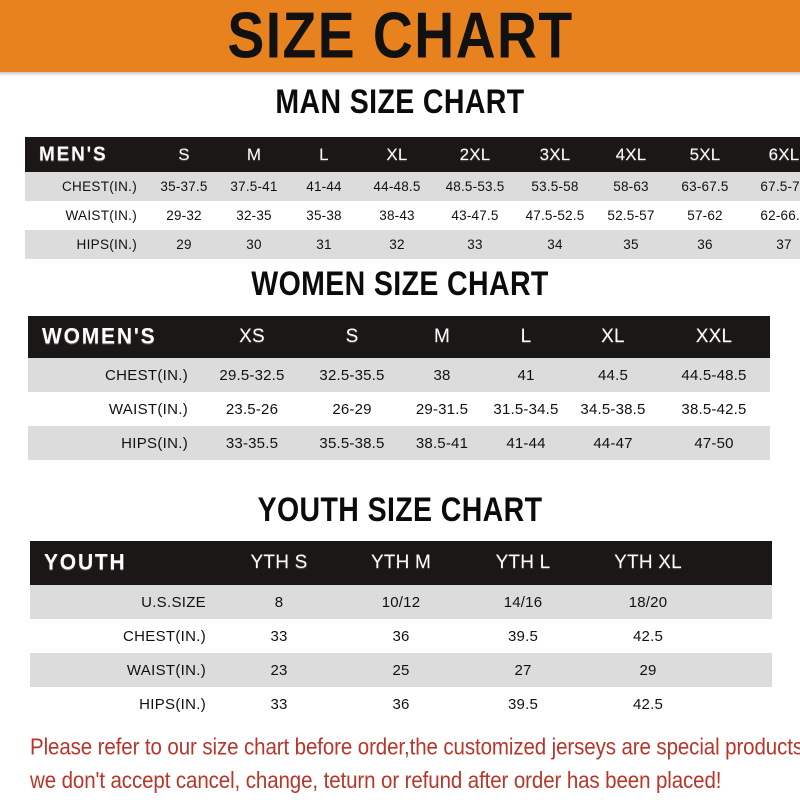 The image size is (800, 800). I want to click on women-hips-label: HIPS(IN.), so click(154, 443).